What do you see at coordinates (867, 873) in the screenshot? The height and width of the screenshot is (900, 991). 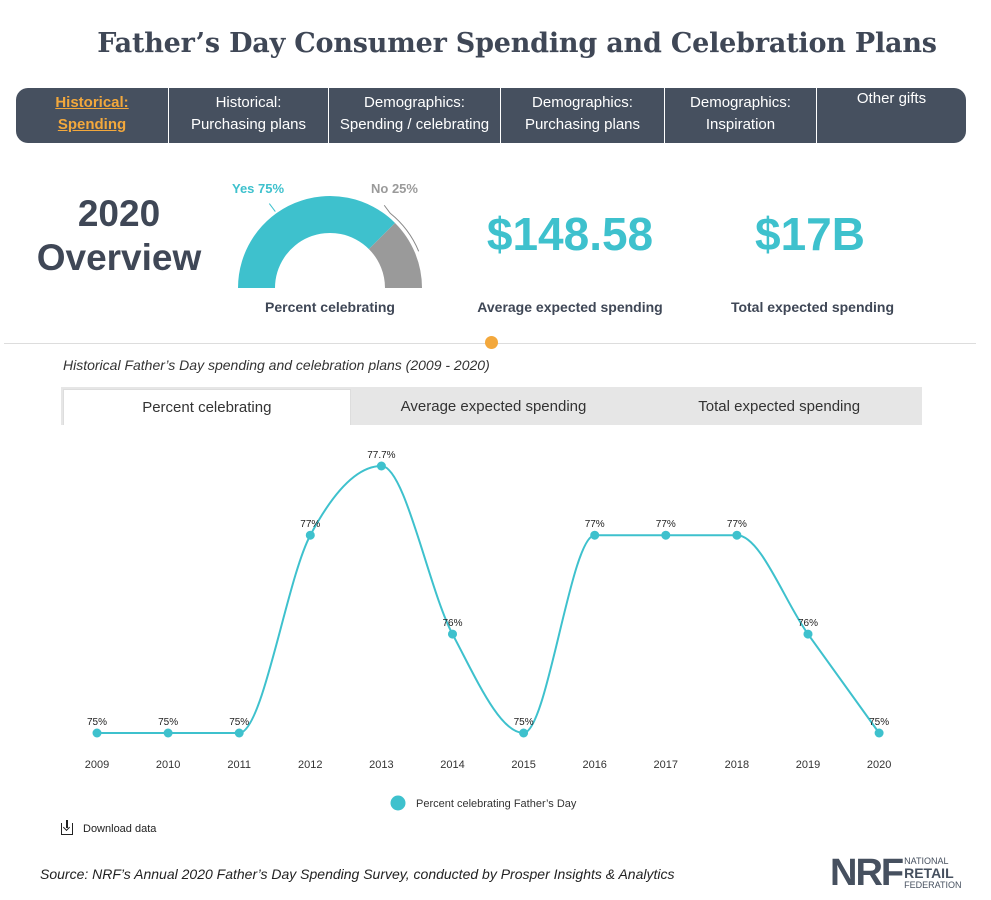 I see `nrf-logo-mark: NRF` at bounding box center [867, 873].